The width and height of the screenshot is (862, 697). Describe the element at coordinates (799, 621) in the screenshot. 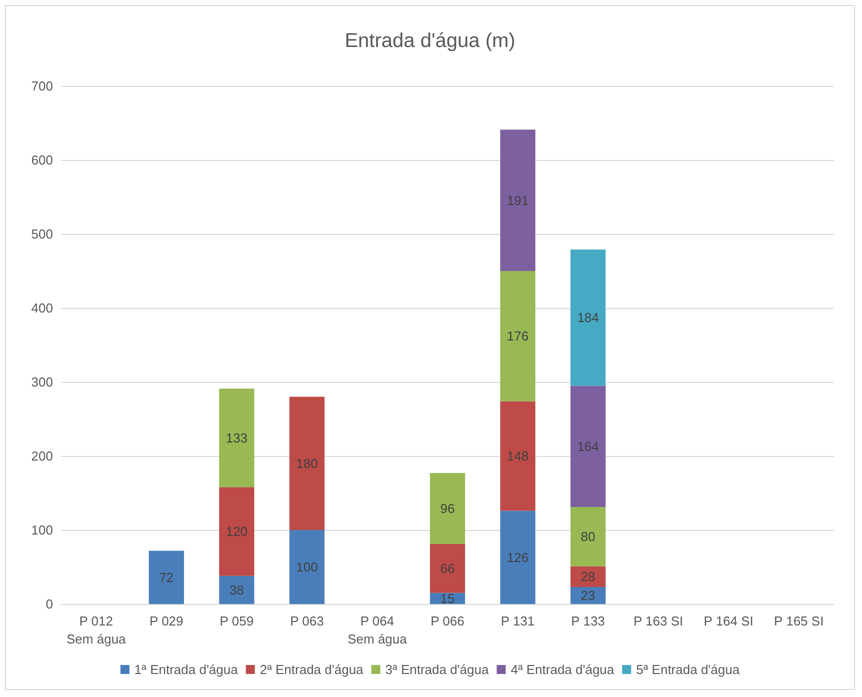

I see `x-tick-label: P 165 SI` at that location.